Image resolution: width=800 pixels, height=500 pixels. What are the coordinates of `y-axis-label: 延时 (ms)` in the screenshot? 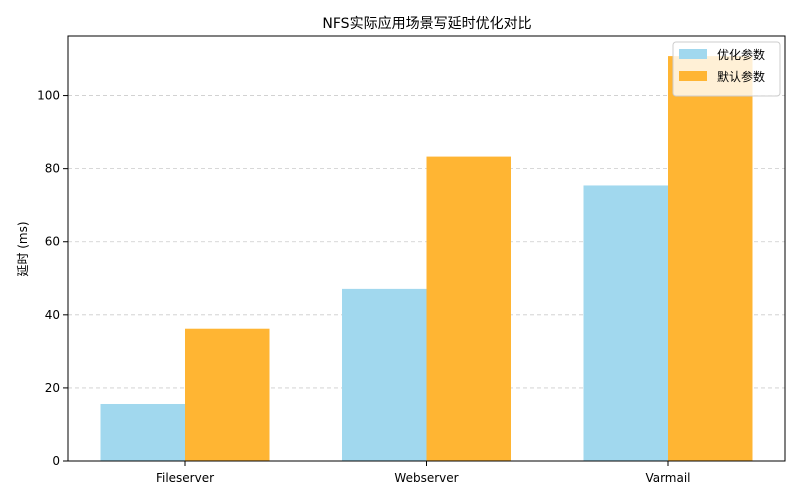 It's located at (23, 248).